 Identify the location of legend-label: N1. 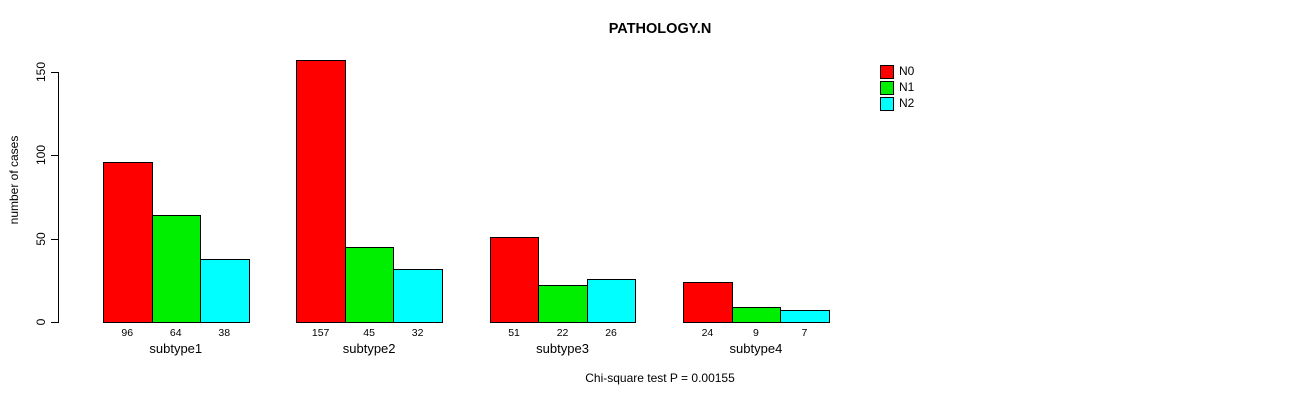
(907, 87).